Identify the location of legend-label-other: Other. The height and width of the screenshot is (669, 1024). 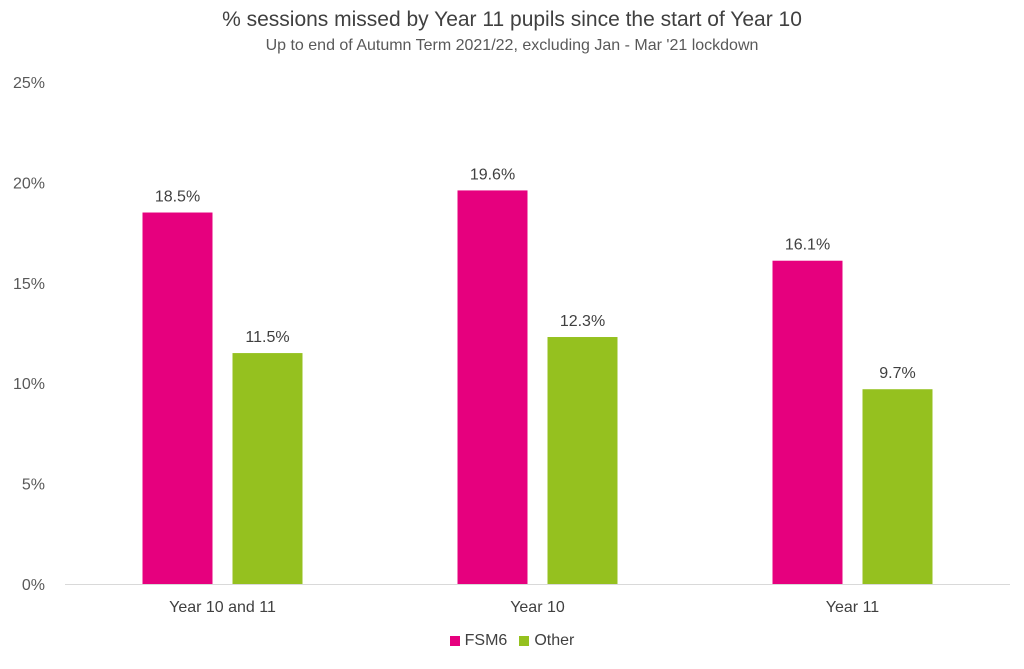
(554, 640).